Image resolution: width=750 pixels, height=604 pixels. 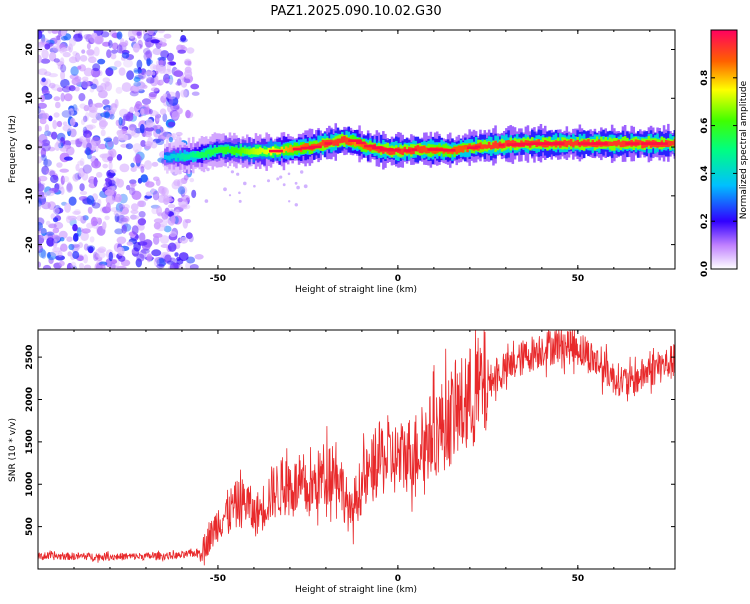 What do you see at coordinates (30, 526) in the screenshot?
I see `y-tick-label: 500` at bounding box center [30, 526].